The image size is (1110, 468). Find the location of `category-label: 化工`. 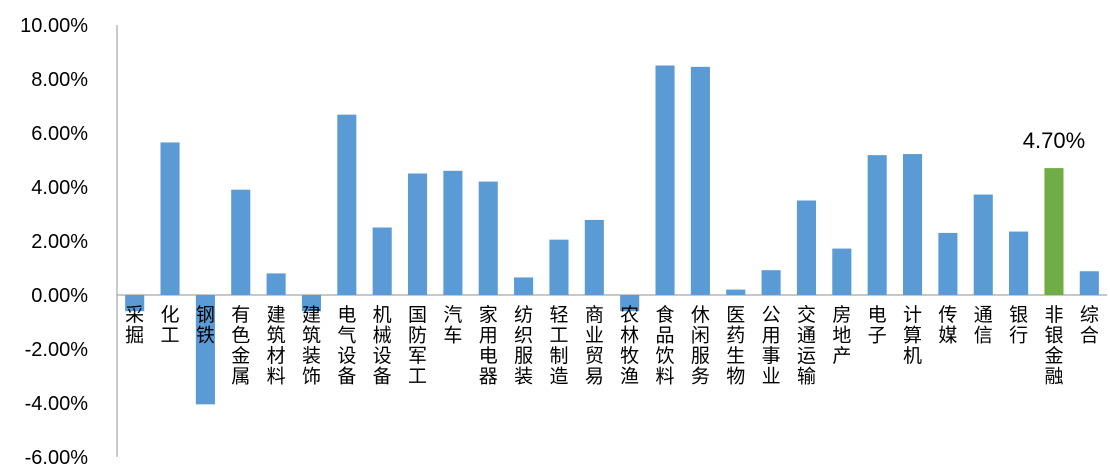

category-label: 化工 is located at coordinates (170, 325).